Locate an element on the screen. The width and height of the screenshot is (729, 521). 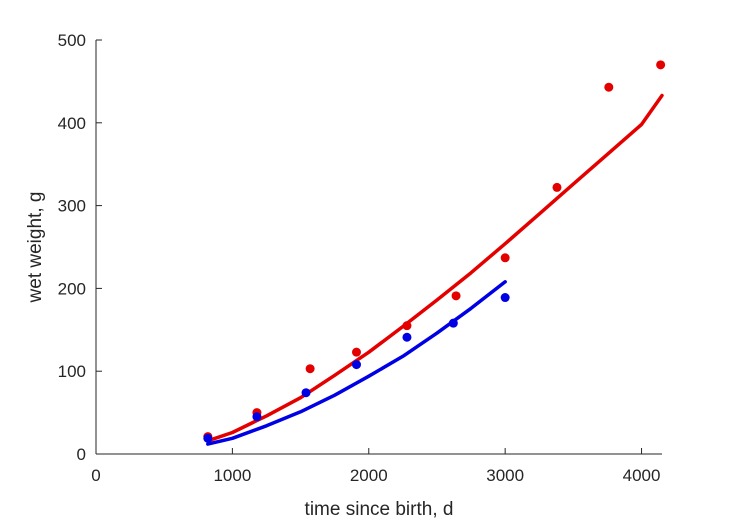
x-ticks: 0 1000 2000 3000 4000 is located at coordinates (375, 466).